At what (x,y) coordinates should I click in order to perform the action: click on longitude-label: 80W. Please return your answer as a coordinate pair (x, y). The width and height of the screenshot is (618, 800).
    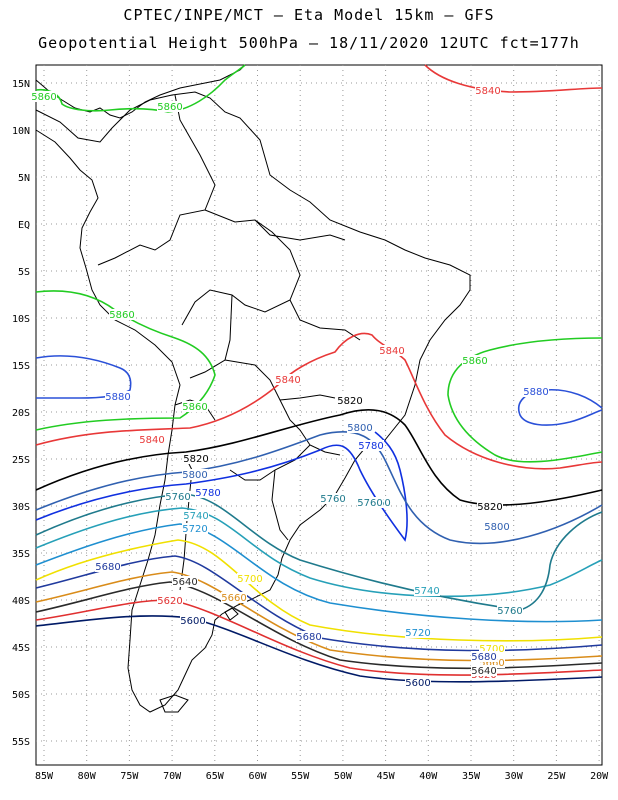
    Looking at the image, I should click on (87, 776).